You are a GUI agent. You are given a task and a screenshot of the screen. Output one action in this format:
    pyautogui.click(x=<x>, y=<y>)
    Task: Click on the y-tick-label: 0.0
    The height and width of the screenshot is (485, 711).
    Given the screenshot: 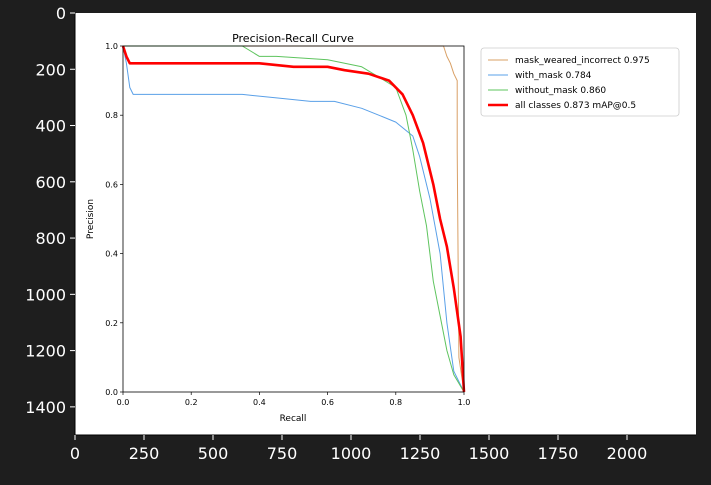 What is the action you would take?
    pyautogui.click(x=111, y=392)
    